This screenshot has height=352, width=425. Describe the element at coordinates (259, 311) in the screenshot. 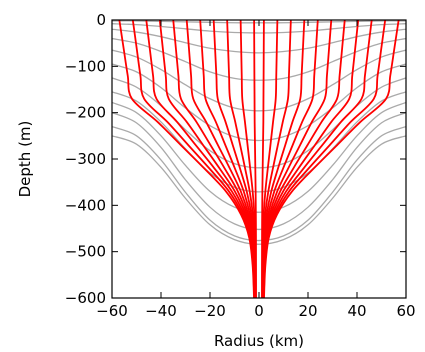

I see `x-tick-label: 0` at that location.